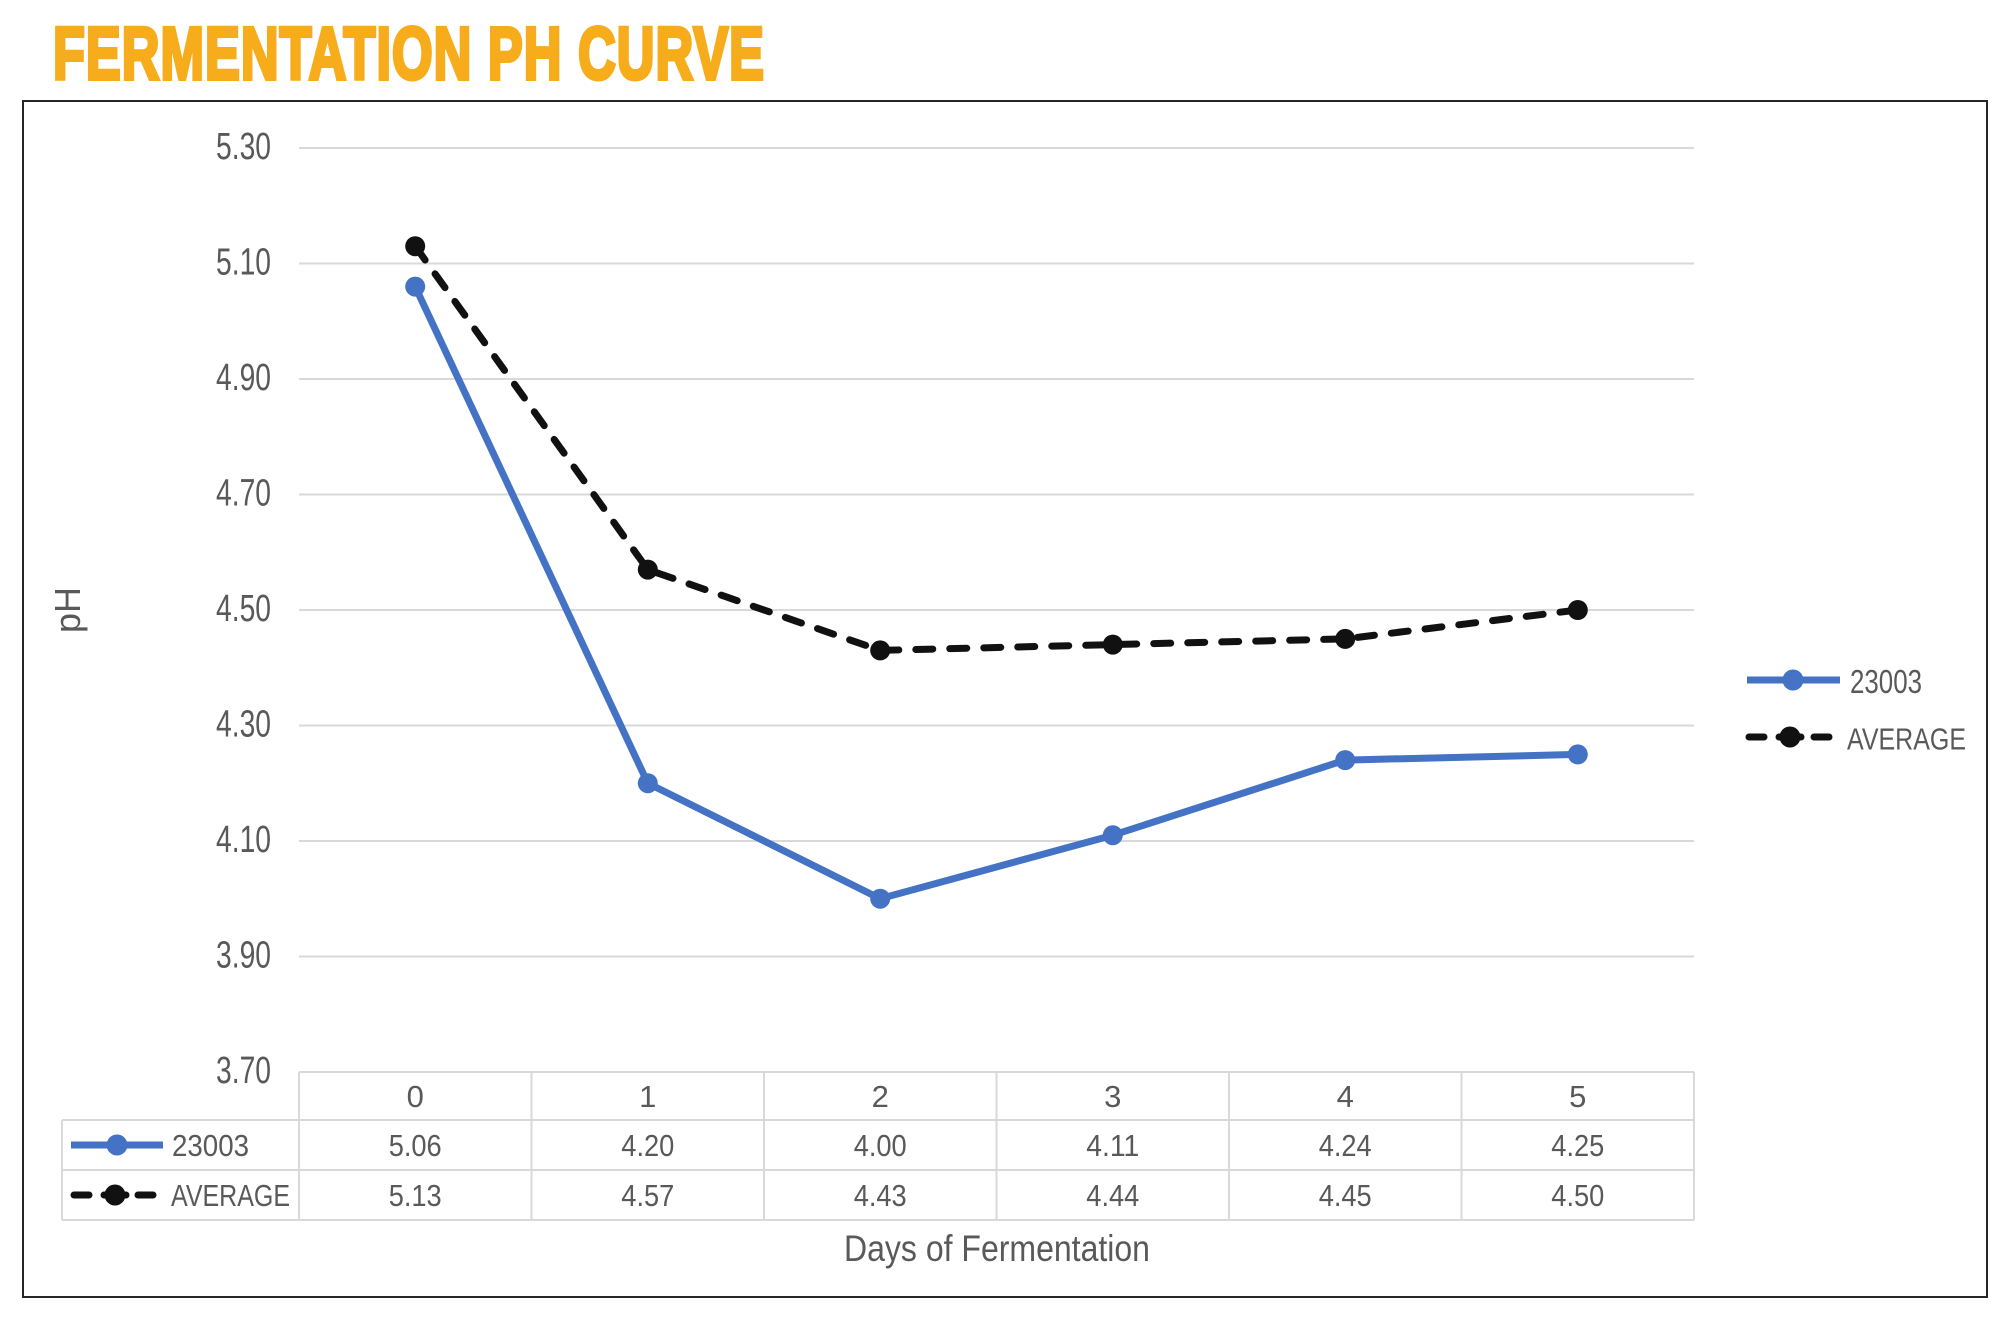  What do you see at coordinates (1577, 1145) in the screenshot?
I see `svg-text: 4.25` at bounding box center [1577, 1145].